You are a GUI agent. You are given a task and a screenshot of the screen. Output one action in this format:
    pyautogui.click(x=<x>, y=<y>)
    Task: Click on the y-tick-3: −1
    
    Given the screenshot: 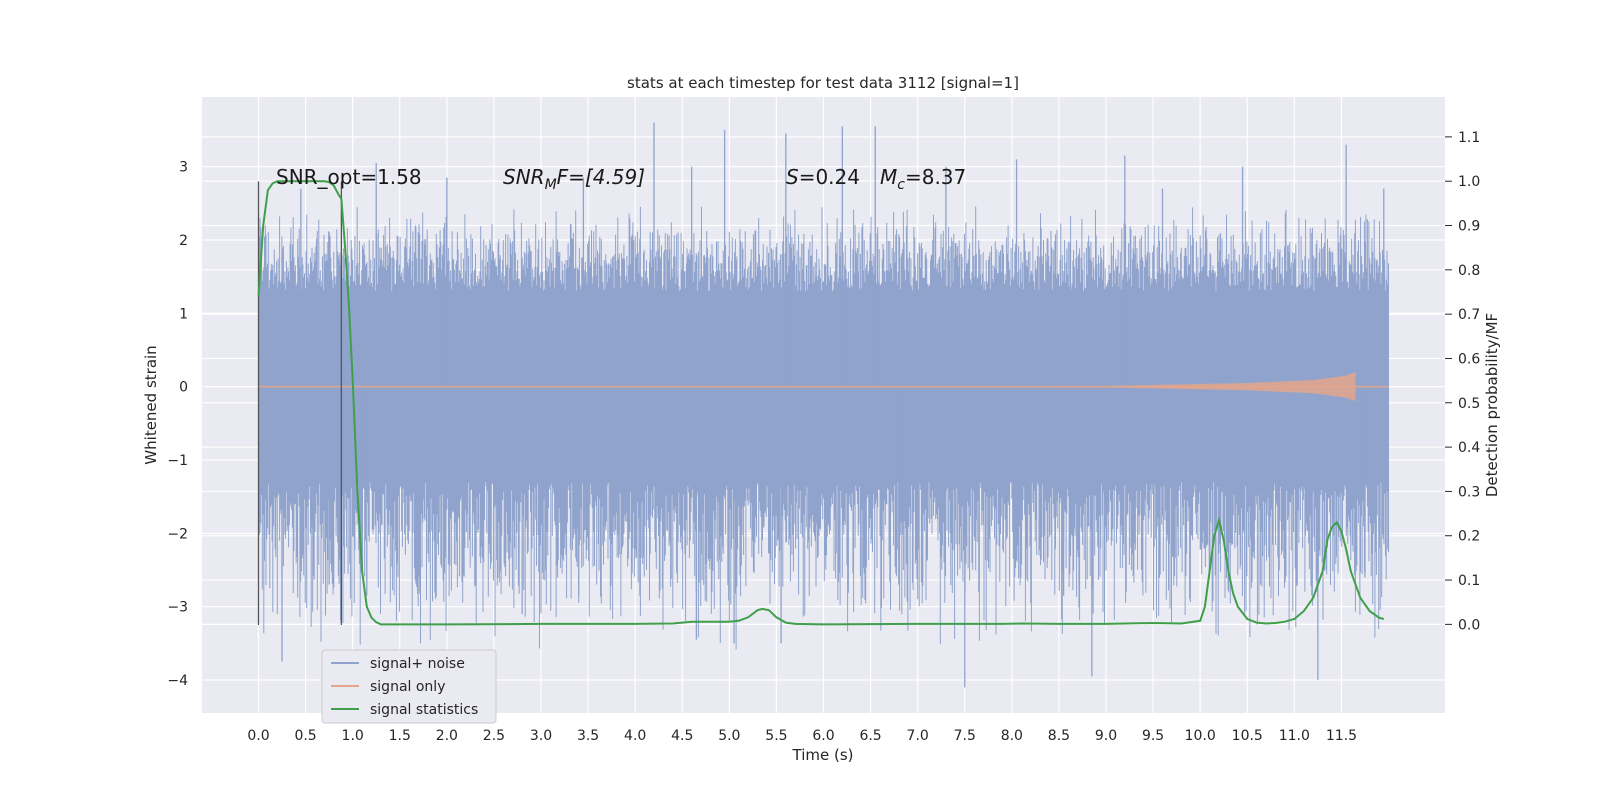 What is the action you would take?
    pyautogui.click(x=177, y=461)
    